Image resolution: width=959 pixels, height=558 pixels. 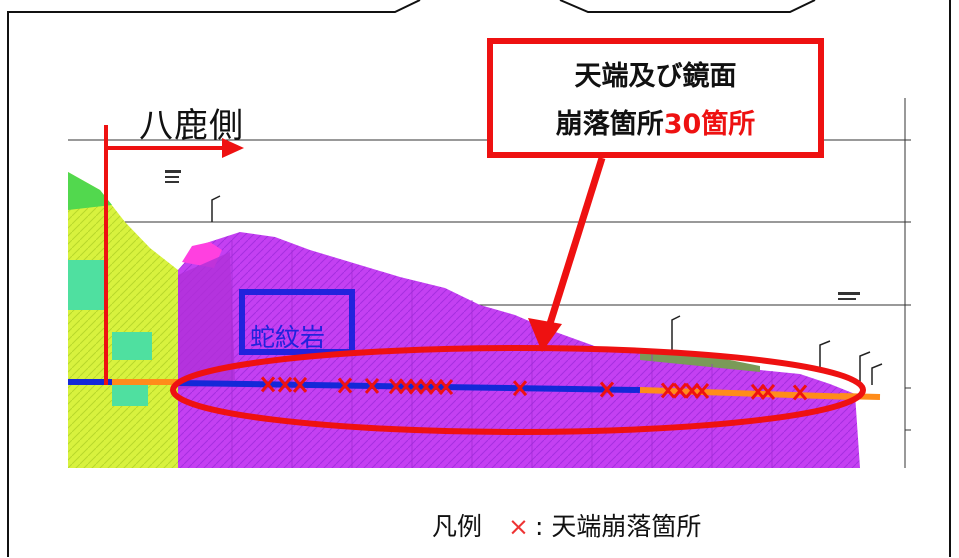 I want to click on callout-pointer-arrow, so click(x=567, y=254).